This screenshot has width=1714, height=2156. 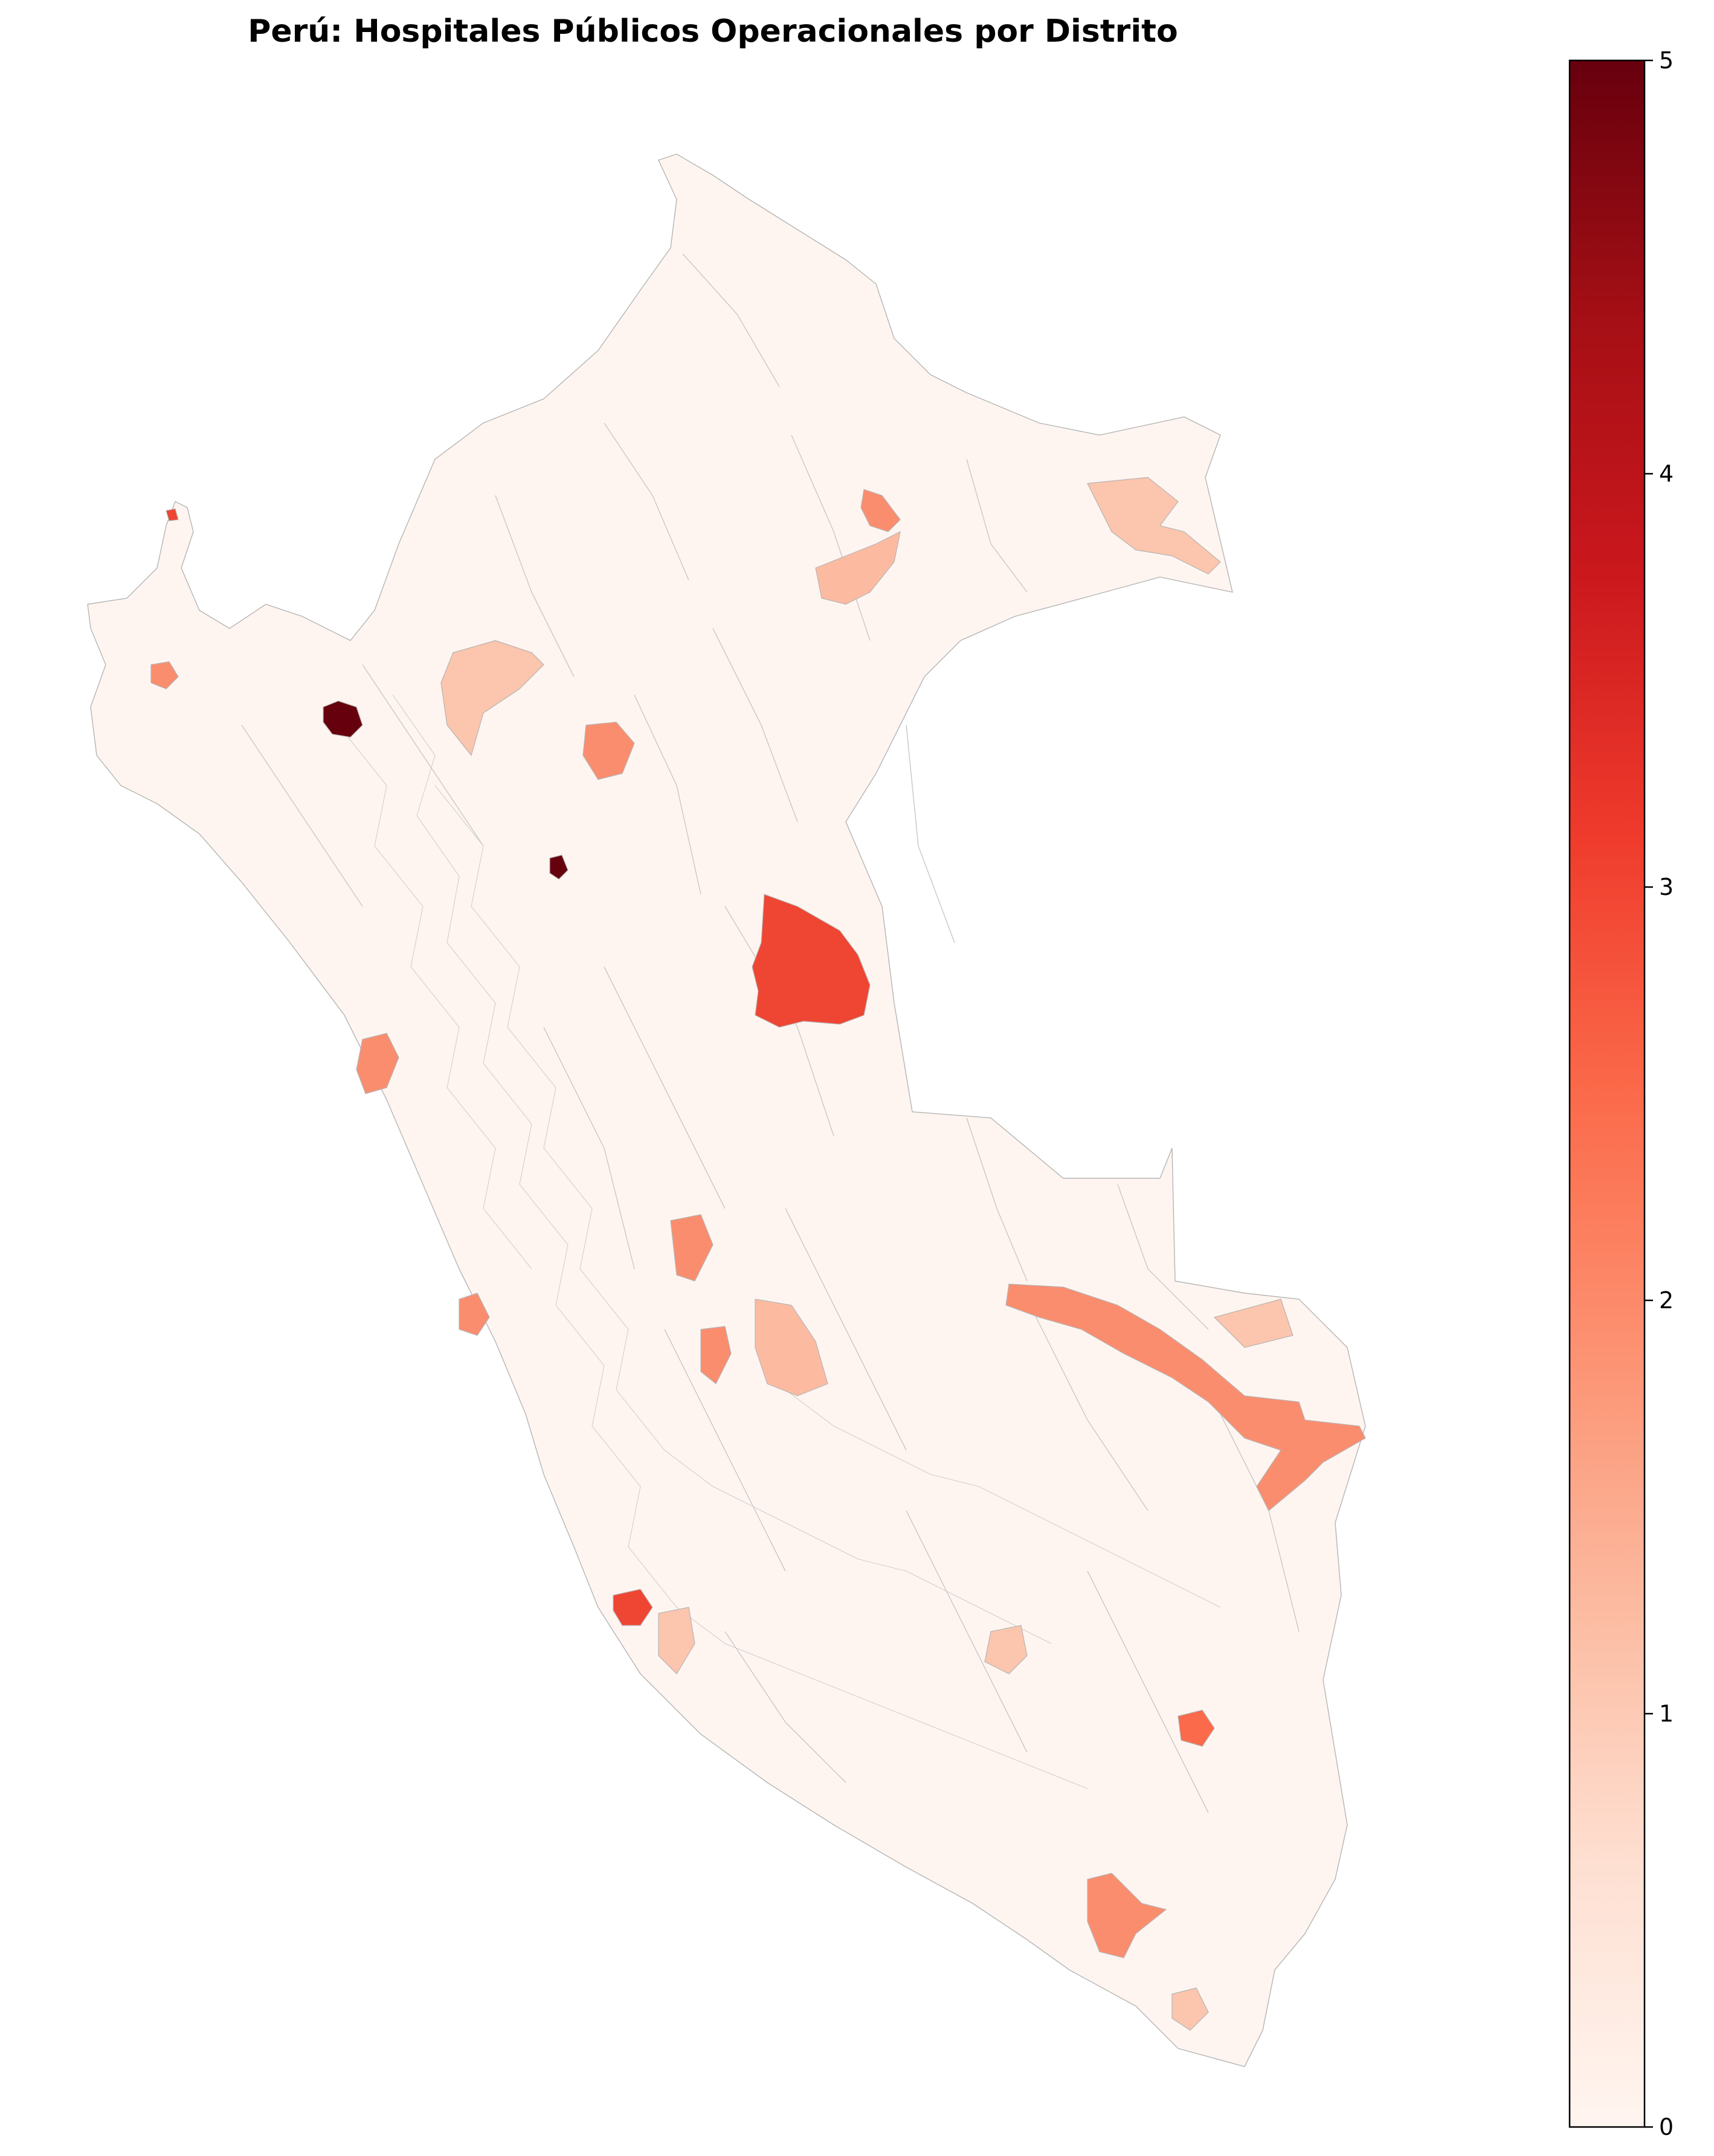 What do you see at coordinates (343, 719) in the screenshot?
I see `district-cajamarca-north` at bounding box center [343, 719].